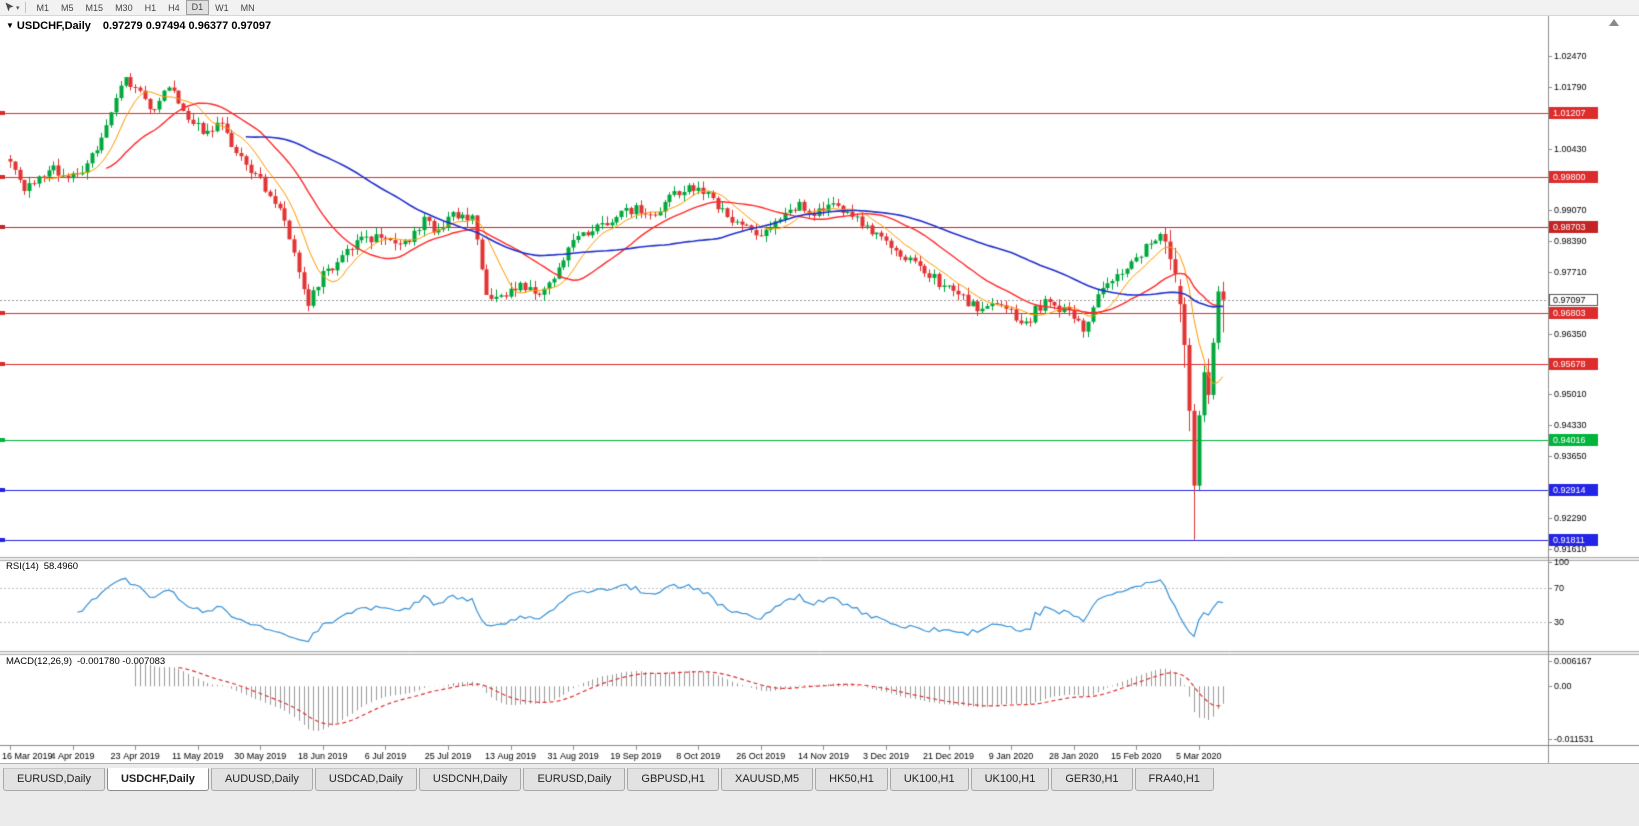 This screenshot has height=826, width=1639. What do you see at coordinates (197, 7) in the screenshot?
I see `timeframe-d1-button: D1` at bounding box center [197, 7].